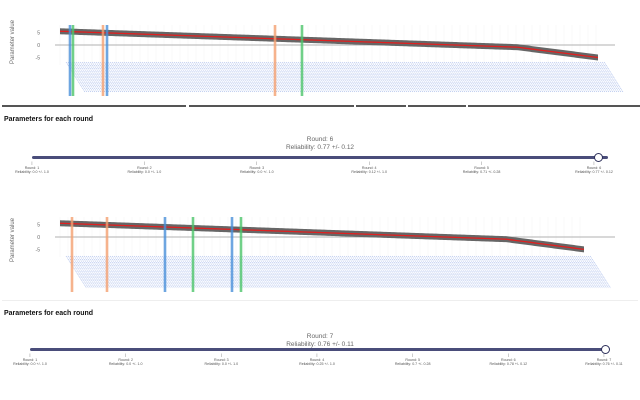 This screenshot has width=640, height=400. Describe the element at coordinates (317, 360) in the screenshot. I see `slider-step-4: | Round: 4 Reliability: 0.25 +/- 1.0` at that location.